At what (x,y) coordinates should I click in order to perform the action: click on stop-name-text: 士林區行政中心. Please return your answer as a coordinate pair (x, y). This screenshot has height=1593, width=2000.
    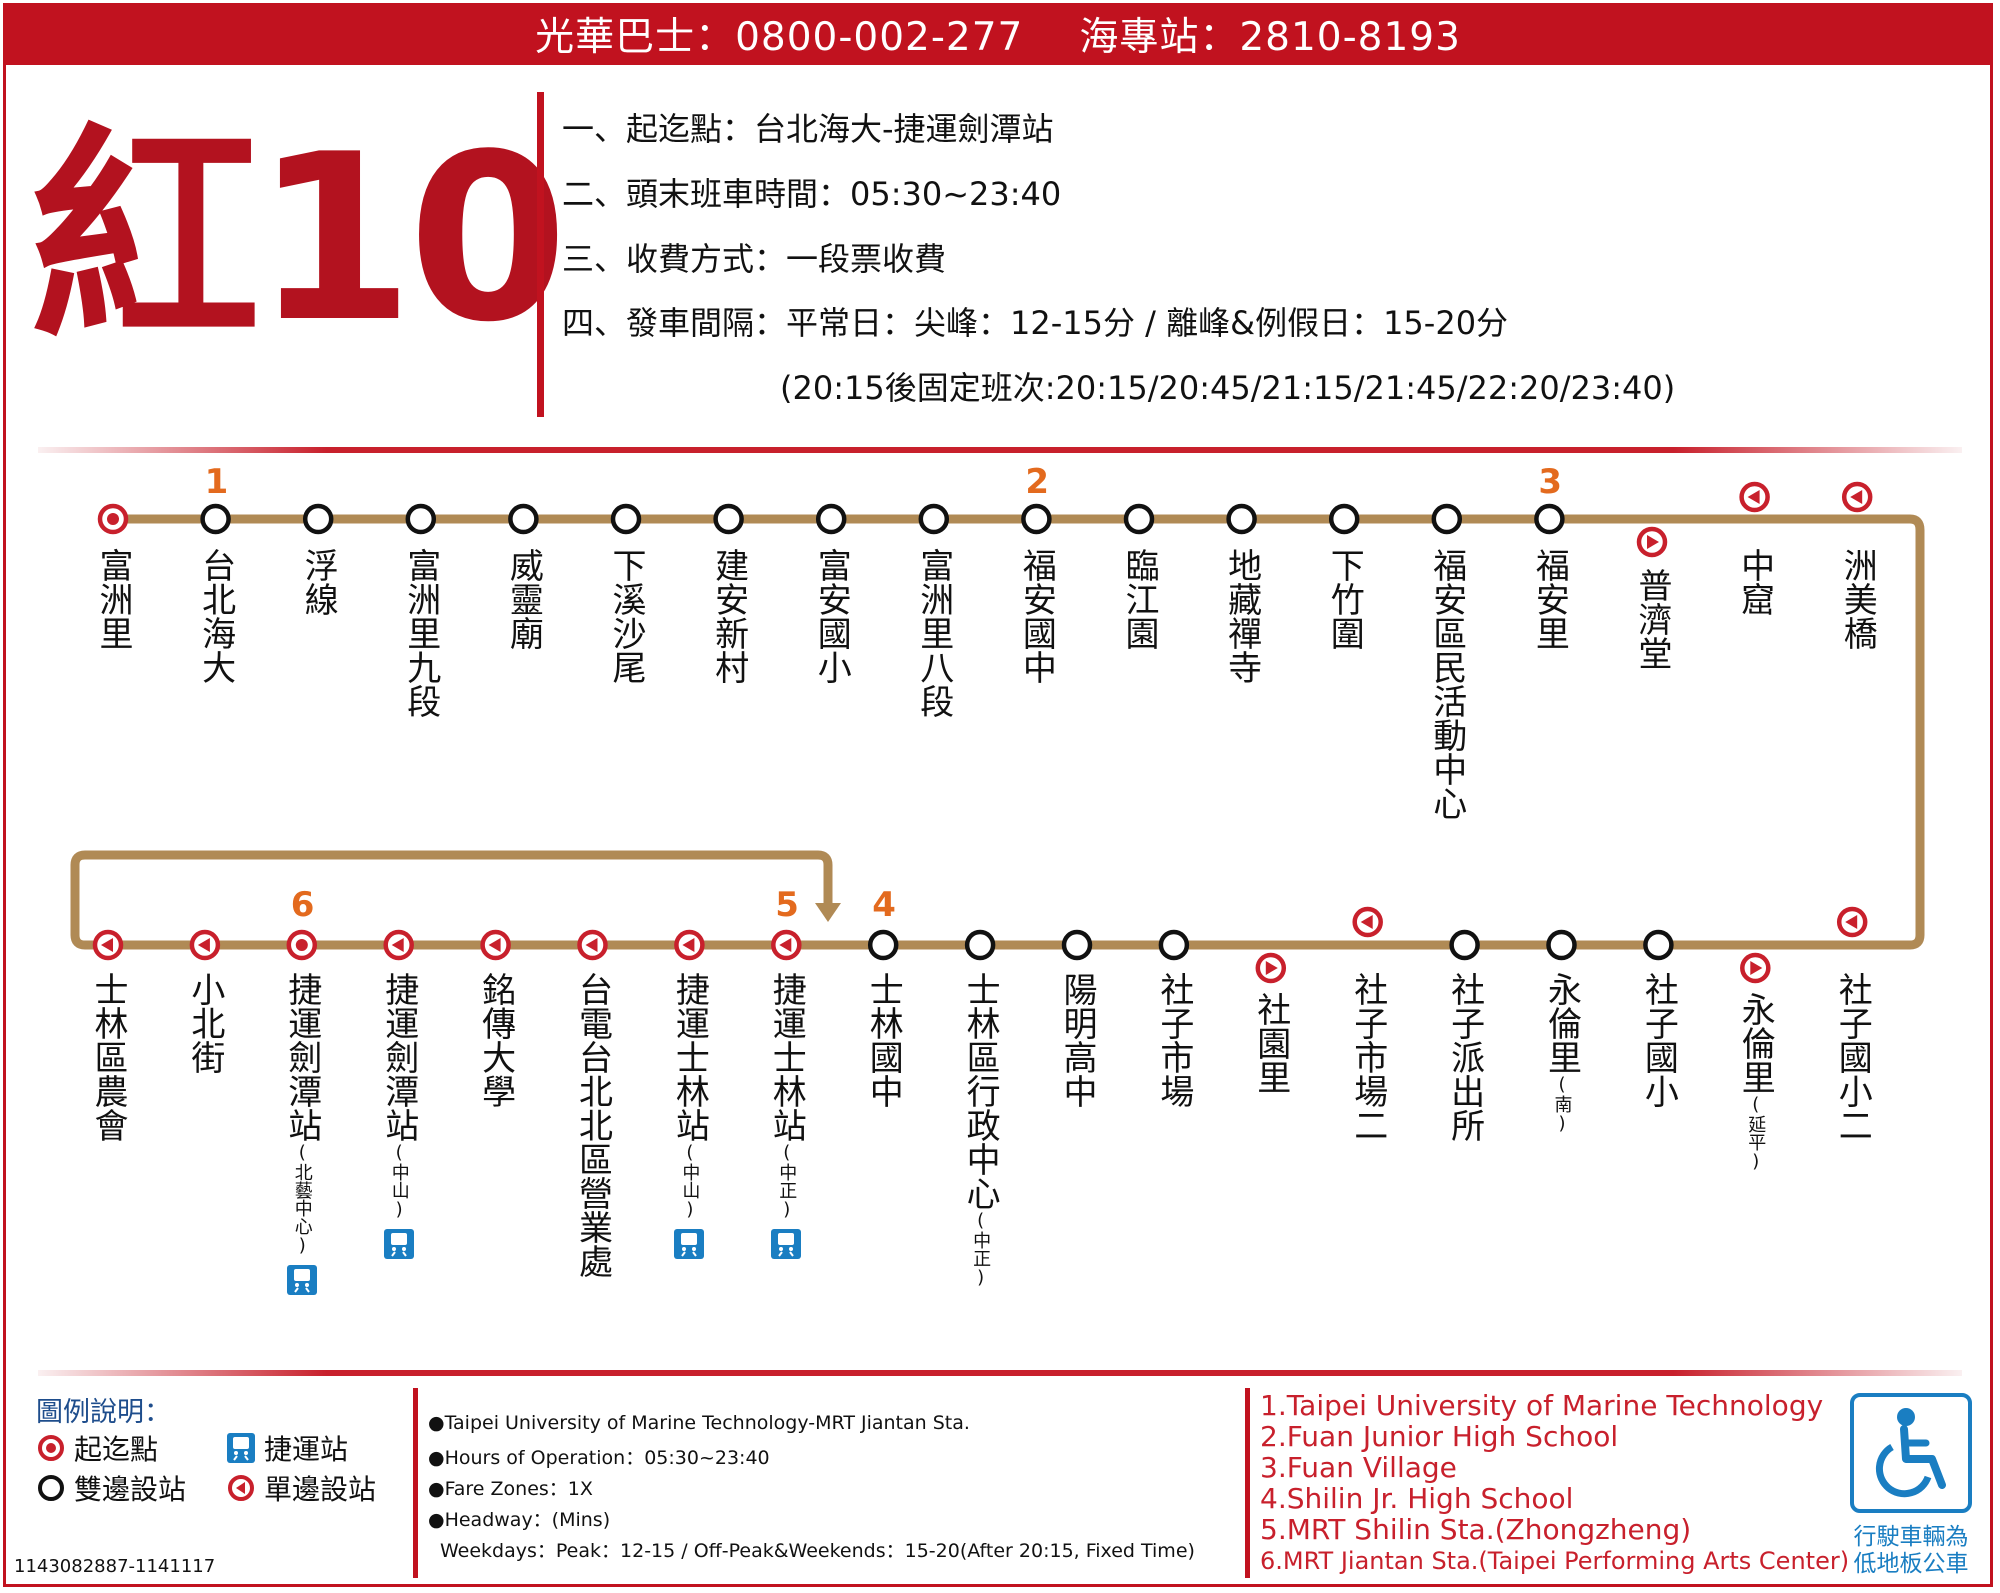
    Looking at the image, I should click on (980, 1091).